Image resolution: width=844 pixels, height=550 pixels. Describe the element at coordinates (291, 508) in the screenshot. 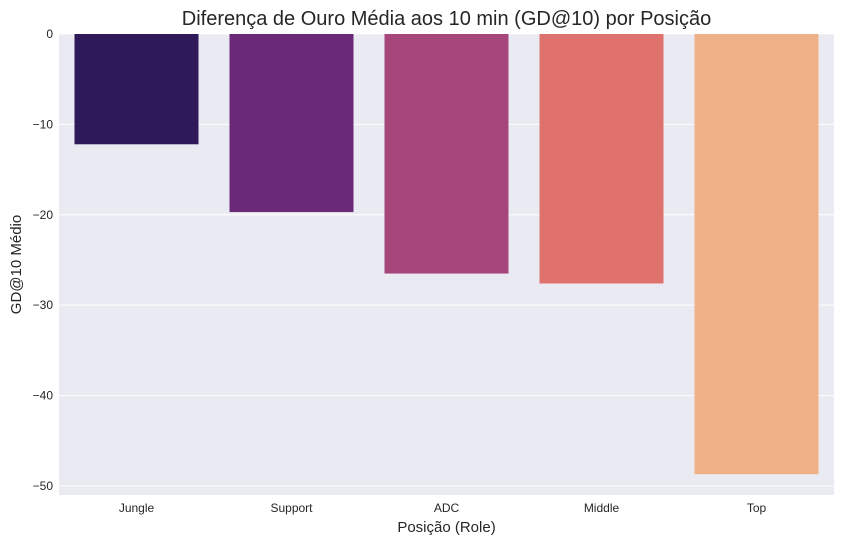

I see `x-tick-label: Support` at that location.